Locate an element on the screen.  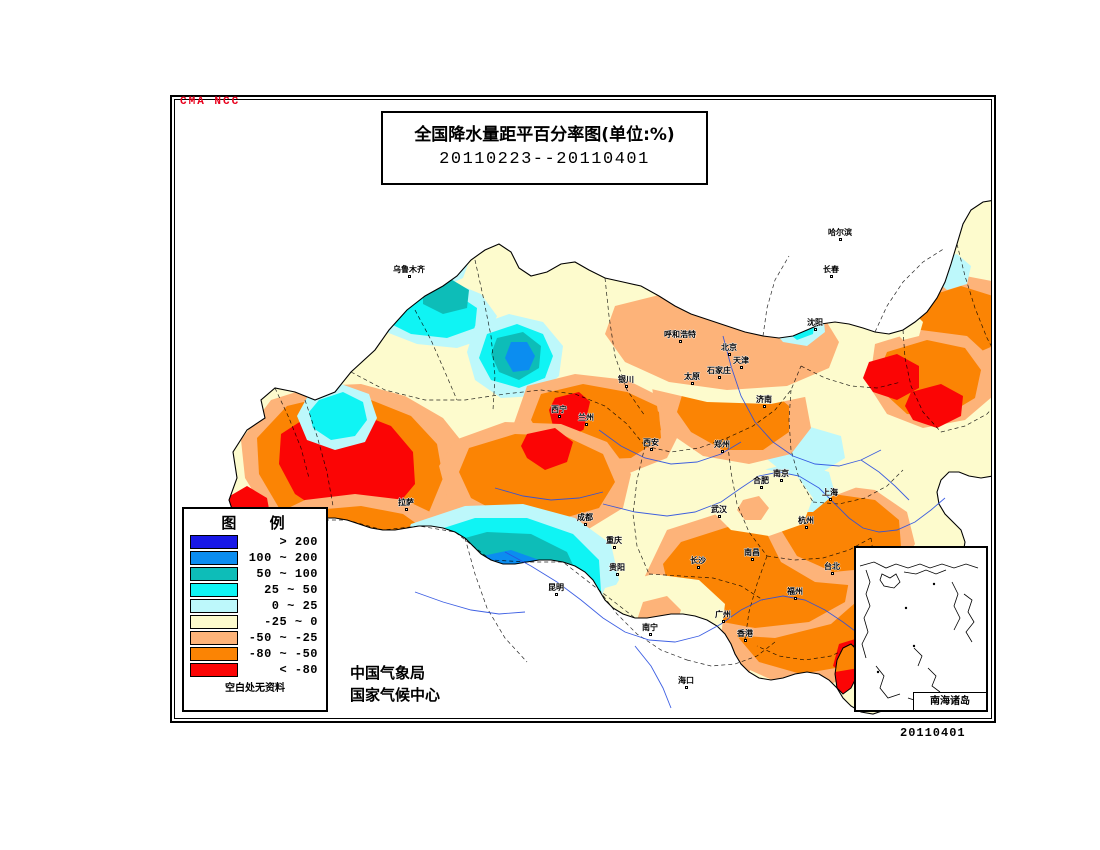
inset-island-dots is located at coordinates (906, 628).